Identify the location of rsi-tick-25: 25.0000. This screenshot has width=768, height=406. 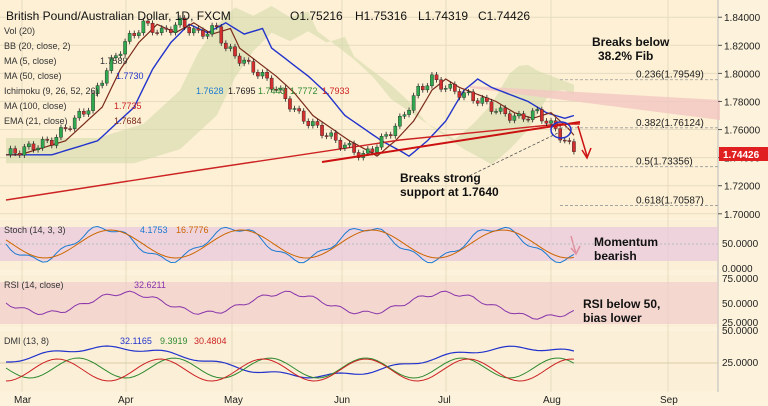
(740, 323).